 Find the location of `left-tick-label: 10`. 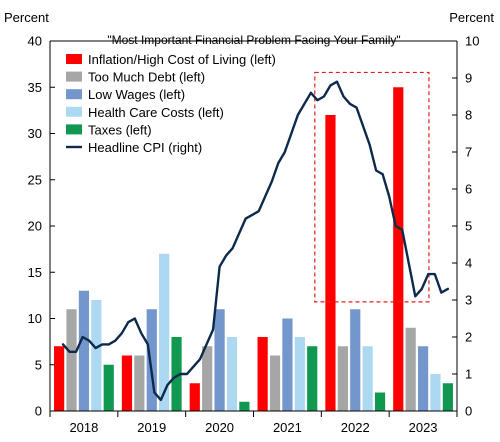

left-tick-label: 10 is located at coordinates (35, 318).